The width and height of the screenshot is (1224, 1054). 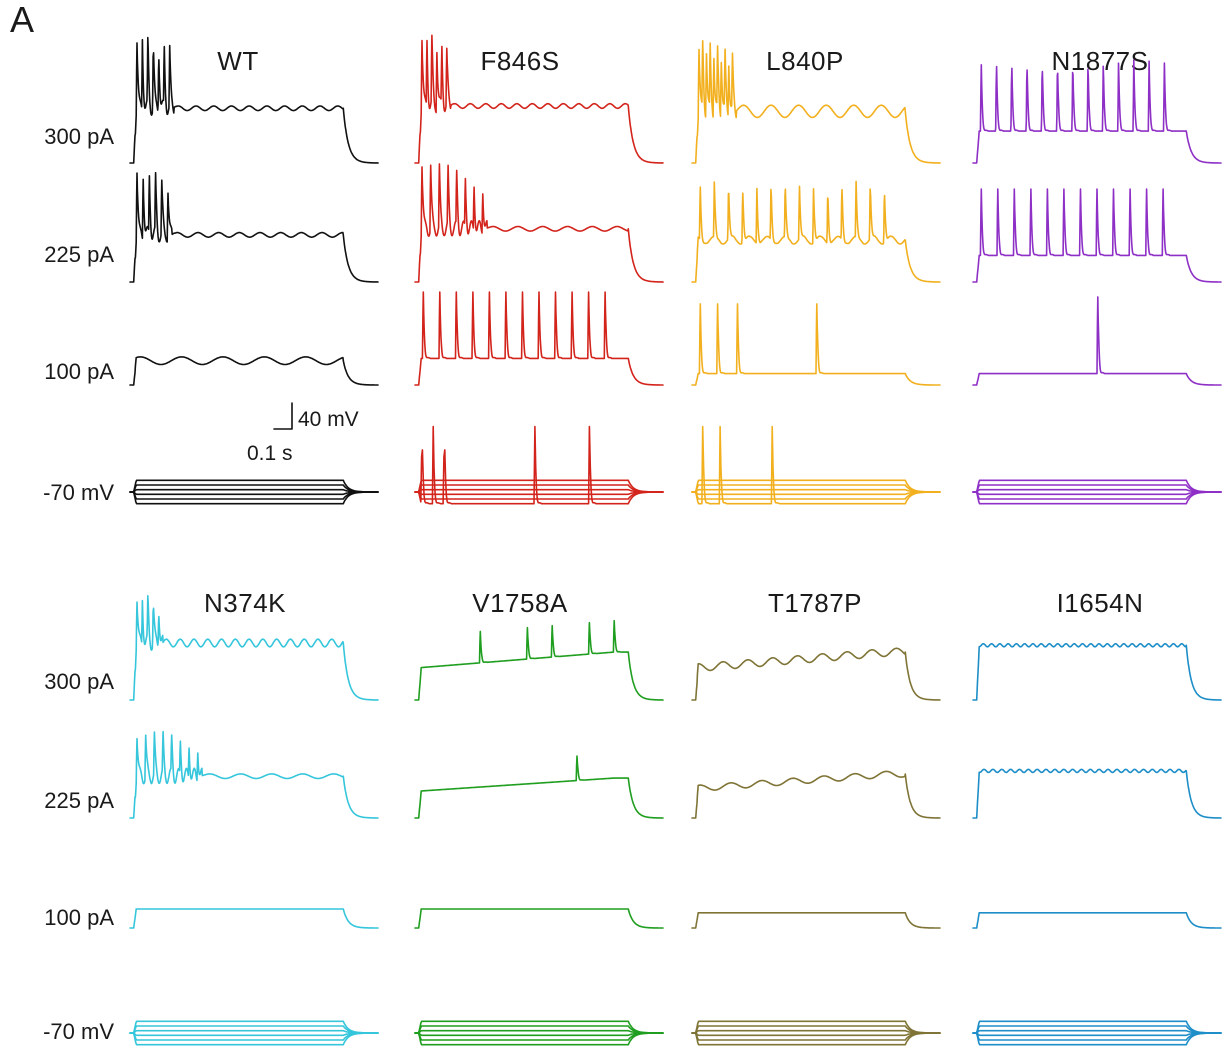 What do you see at coordinates (22, 20) in the screenshot?
I see `panel-label: A` at bounding box center [22, 20].